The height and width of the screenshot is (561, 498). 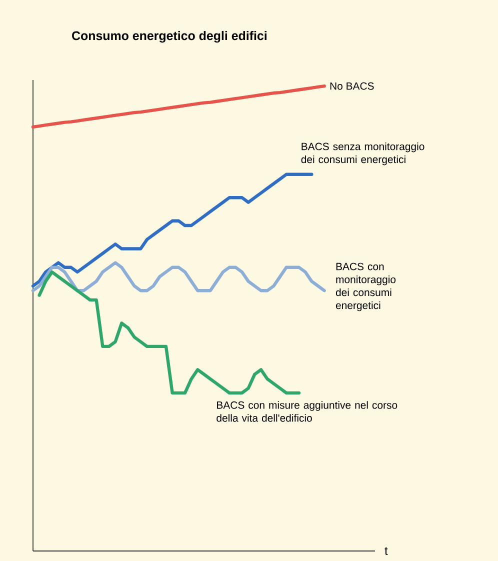 What do you see at coordinates (366, 287) in the screenshot?
I see `series-label: BACS con monitoraggio dei consumi energetici` at bounding box center [366, 287].